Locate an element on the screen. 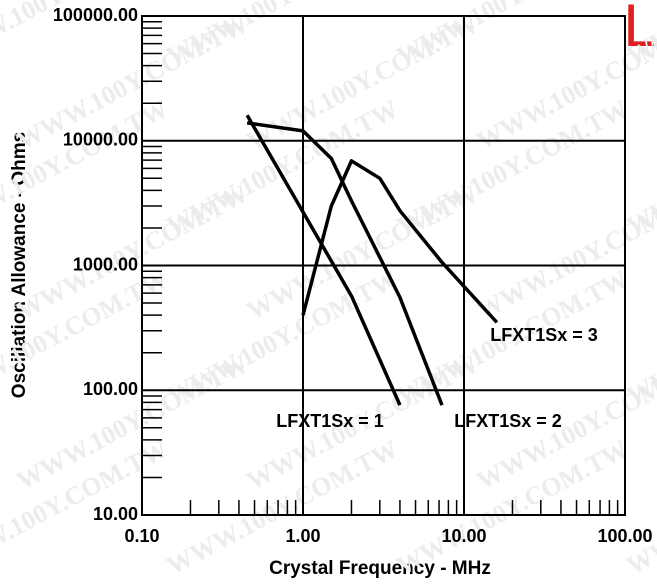  series-label: LFXT1Sx = 3 is located at coordinates (544, 335).